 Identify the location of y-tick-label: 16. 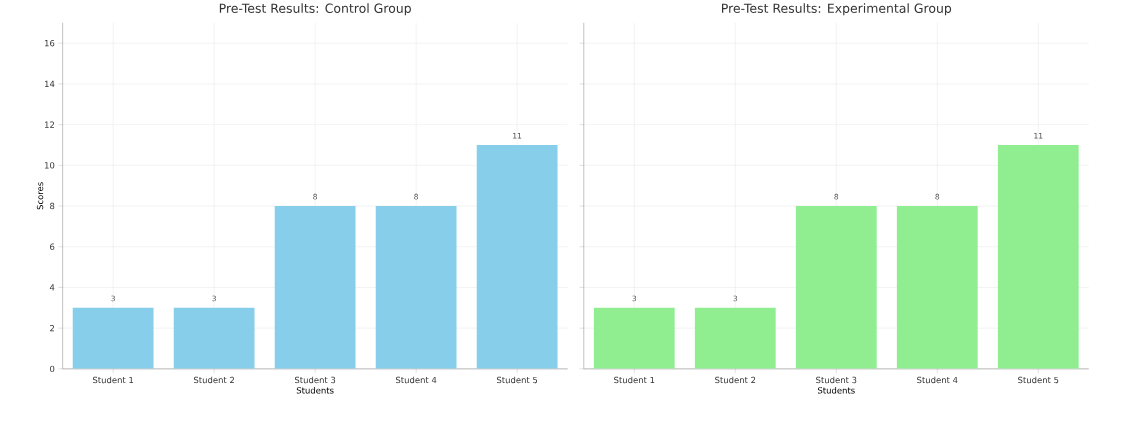
(50, 43).